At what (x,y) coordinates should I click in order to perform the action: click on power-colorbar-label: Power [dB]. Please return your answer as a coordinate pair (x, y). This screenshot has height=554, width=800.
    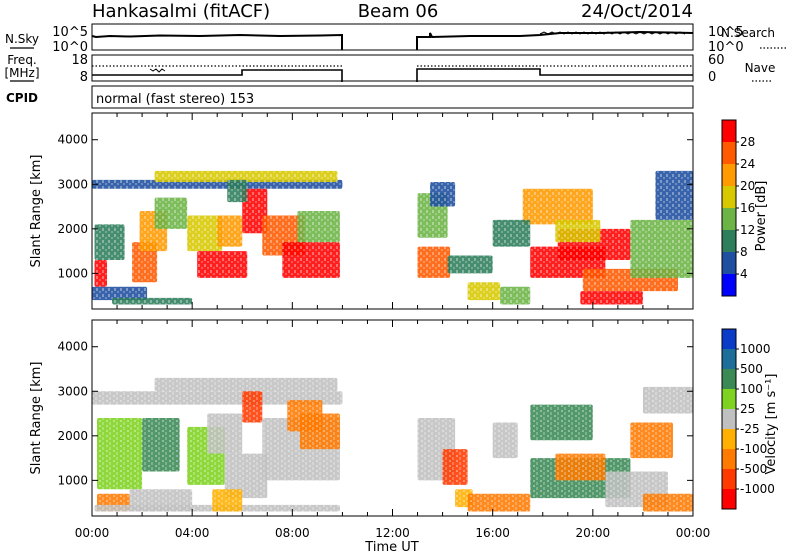
    Looking at the image, I should click on (761, 216).